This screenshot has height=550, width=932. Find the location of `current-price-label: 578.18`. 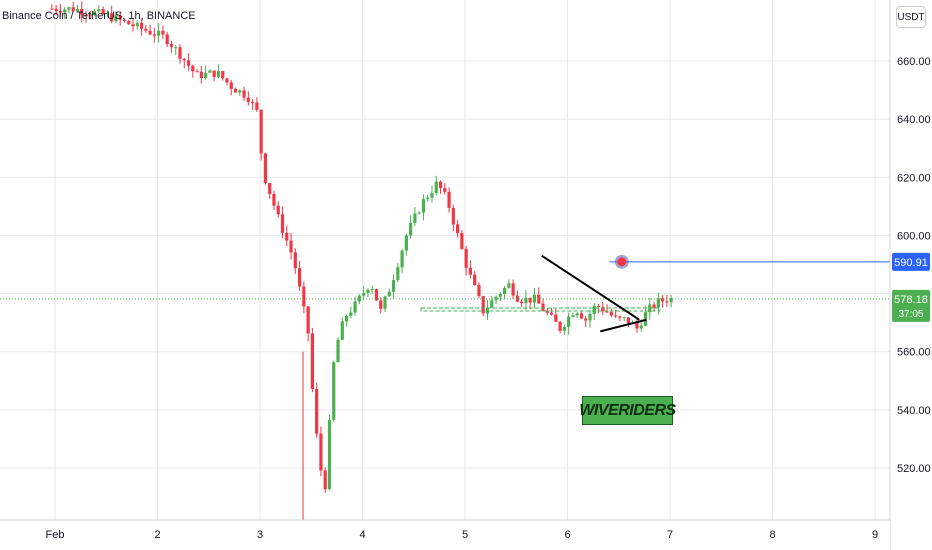

current-price-label: 578.18 is located at coordinates (911, 300).